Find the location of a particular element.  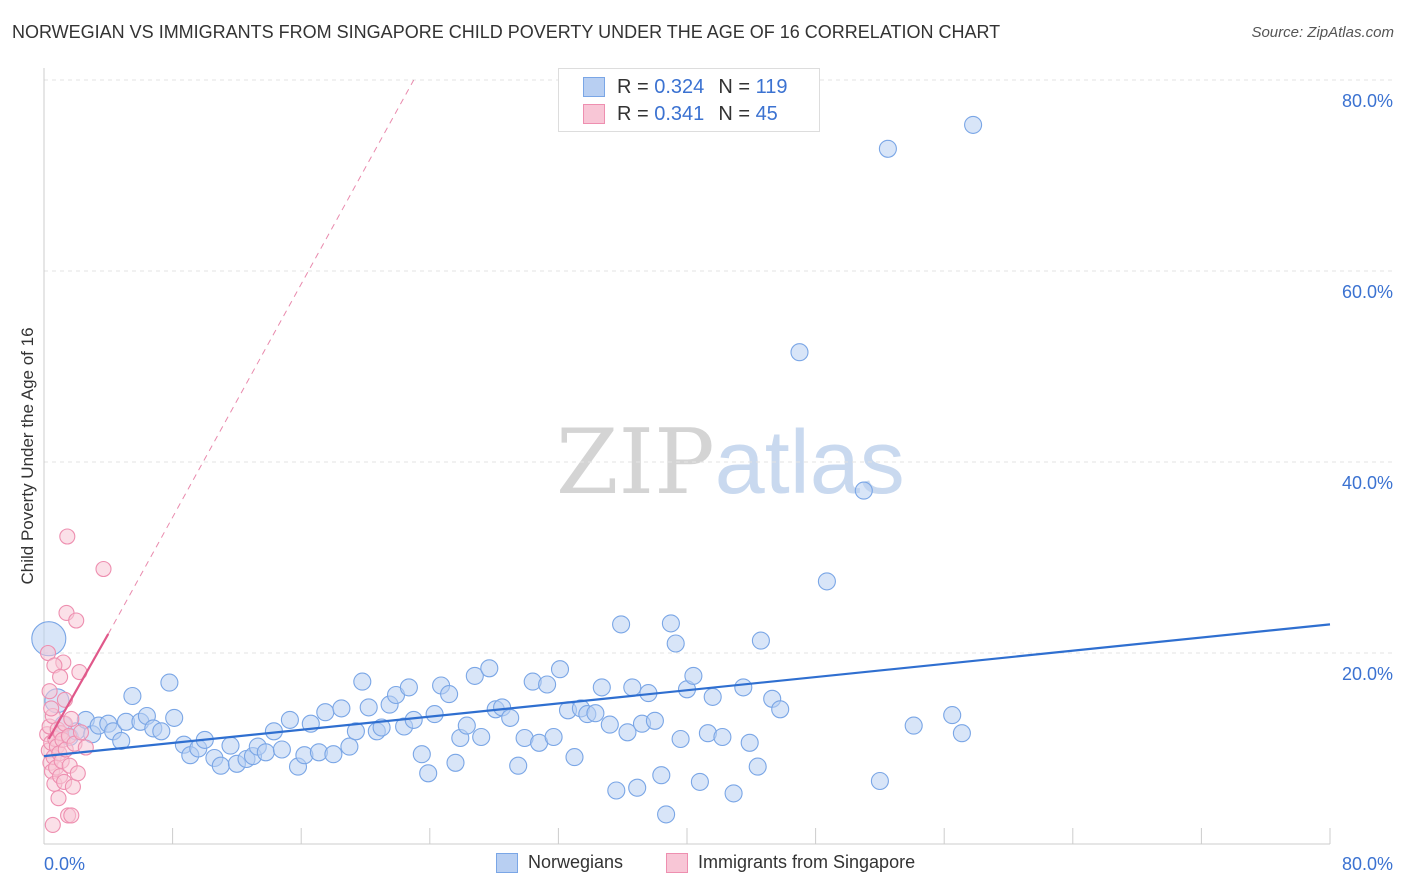

legend: Norwegians Immigrants from Singapore is located at coordinates (703, 865).